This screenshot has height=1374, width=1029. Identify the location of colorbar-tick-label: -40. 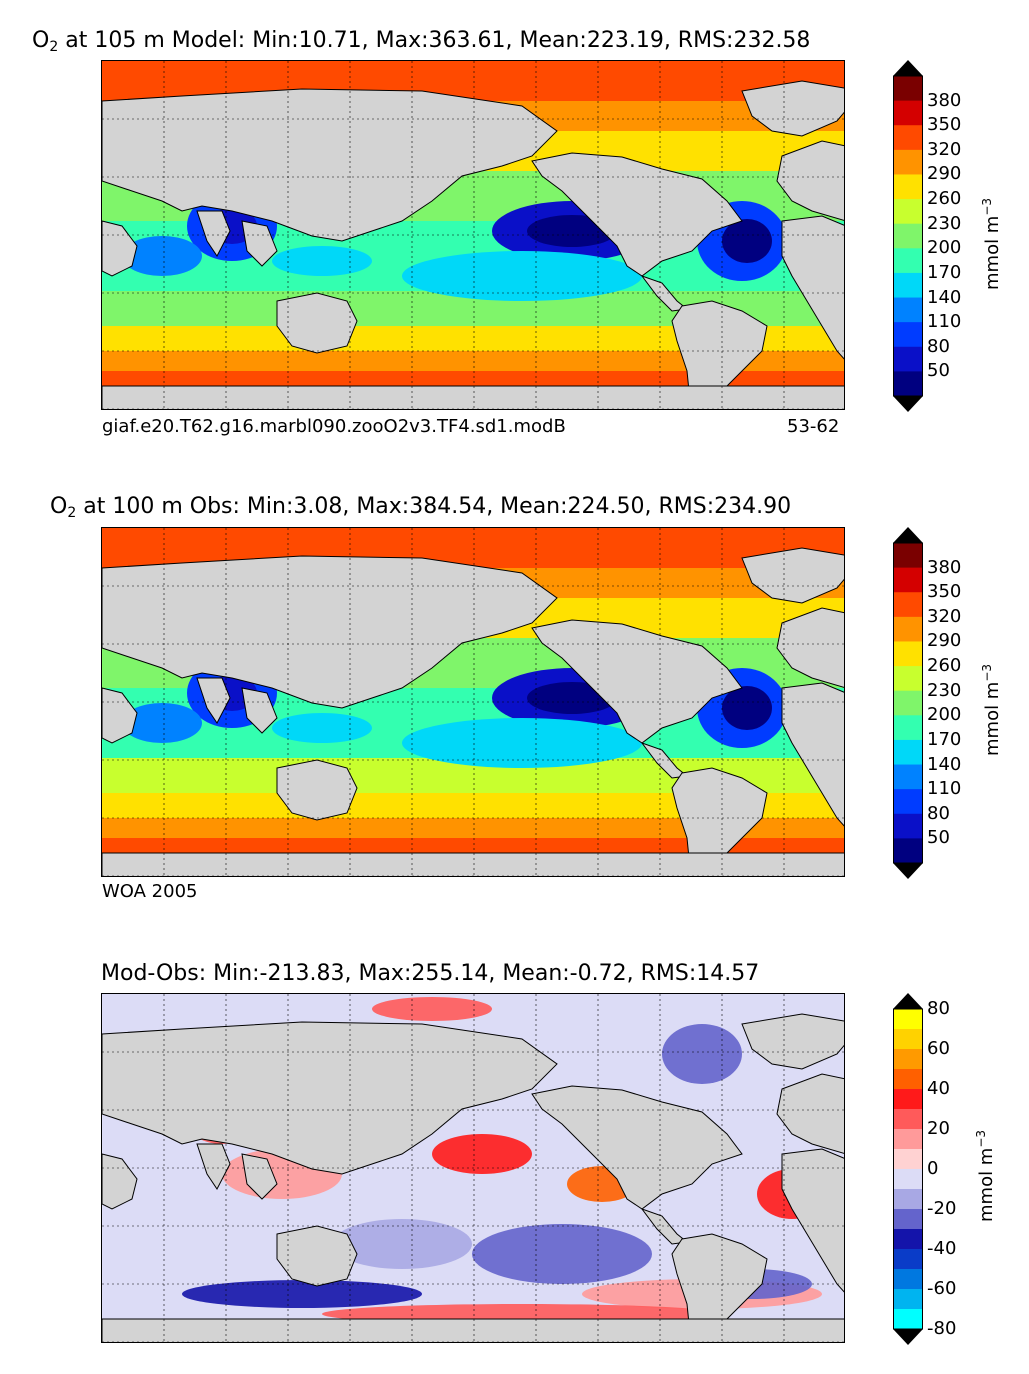
(942, 1248).